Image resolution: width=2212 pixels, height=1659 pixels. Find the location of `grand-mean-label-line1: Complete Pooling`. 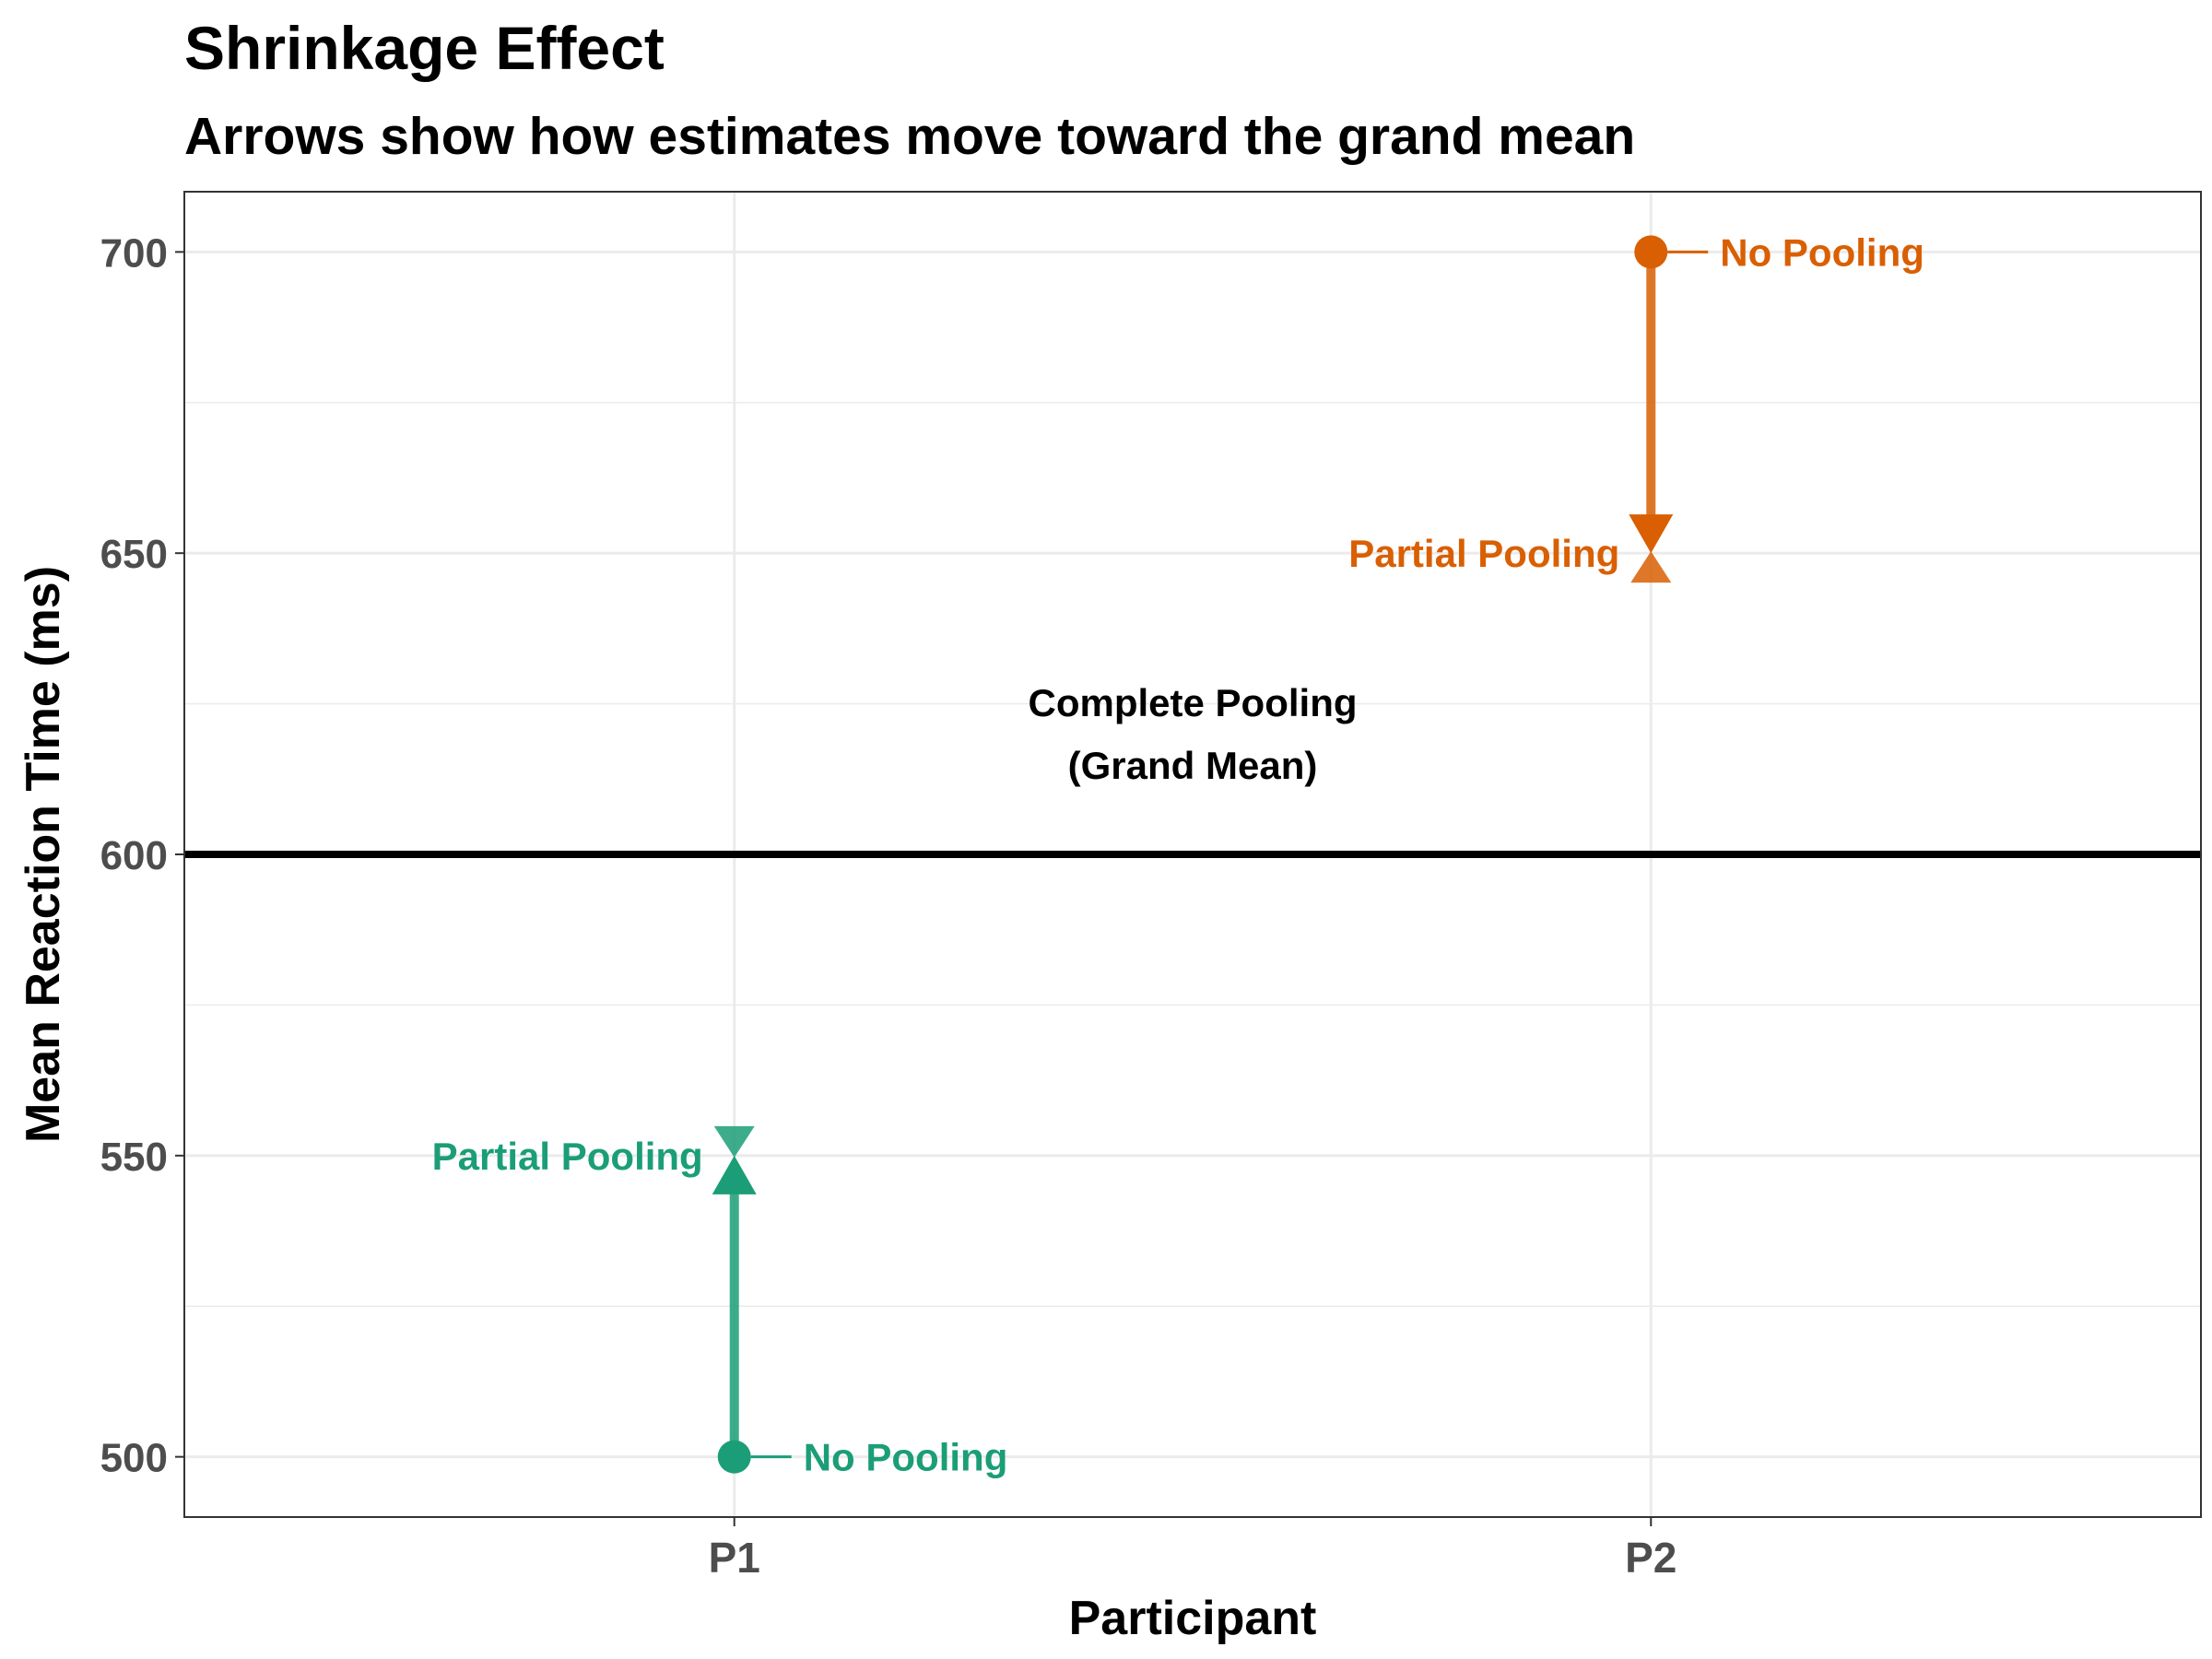

grand-mean-label-line1: Complete Pooling is located at coordinates (1193, 702).